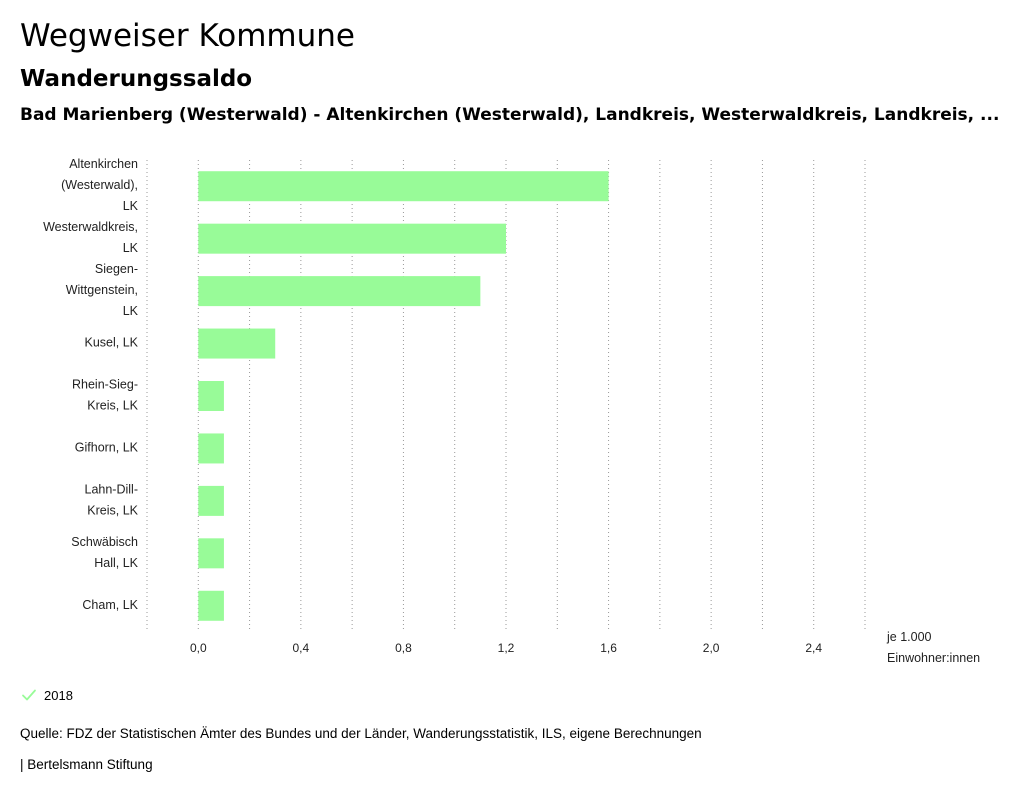 Image resolution: width=1024 pixels, height=798 pixels. Describe the element at coordinates (187, 36) in the screenshot. I see `page-title: Wegweiser Kommune` at that location.